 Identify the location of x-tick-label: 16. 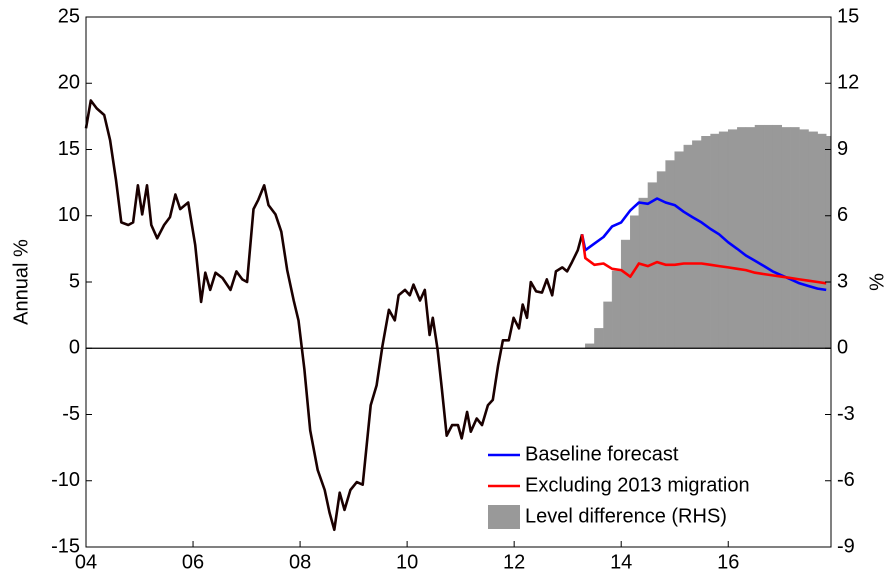
(728, 562).